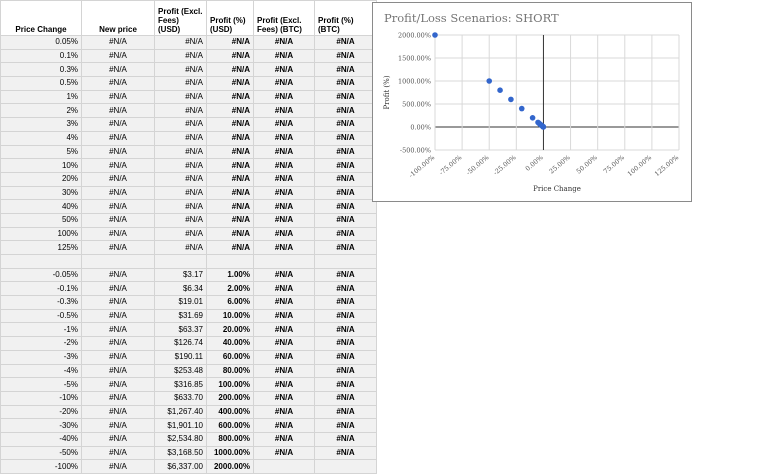 The width and height of the screenshot is (768, 474). Describe the element at coordinates (41, 371) in the screenshot. I see `table-cell: -4%` at that location.